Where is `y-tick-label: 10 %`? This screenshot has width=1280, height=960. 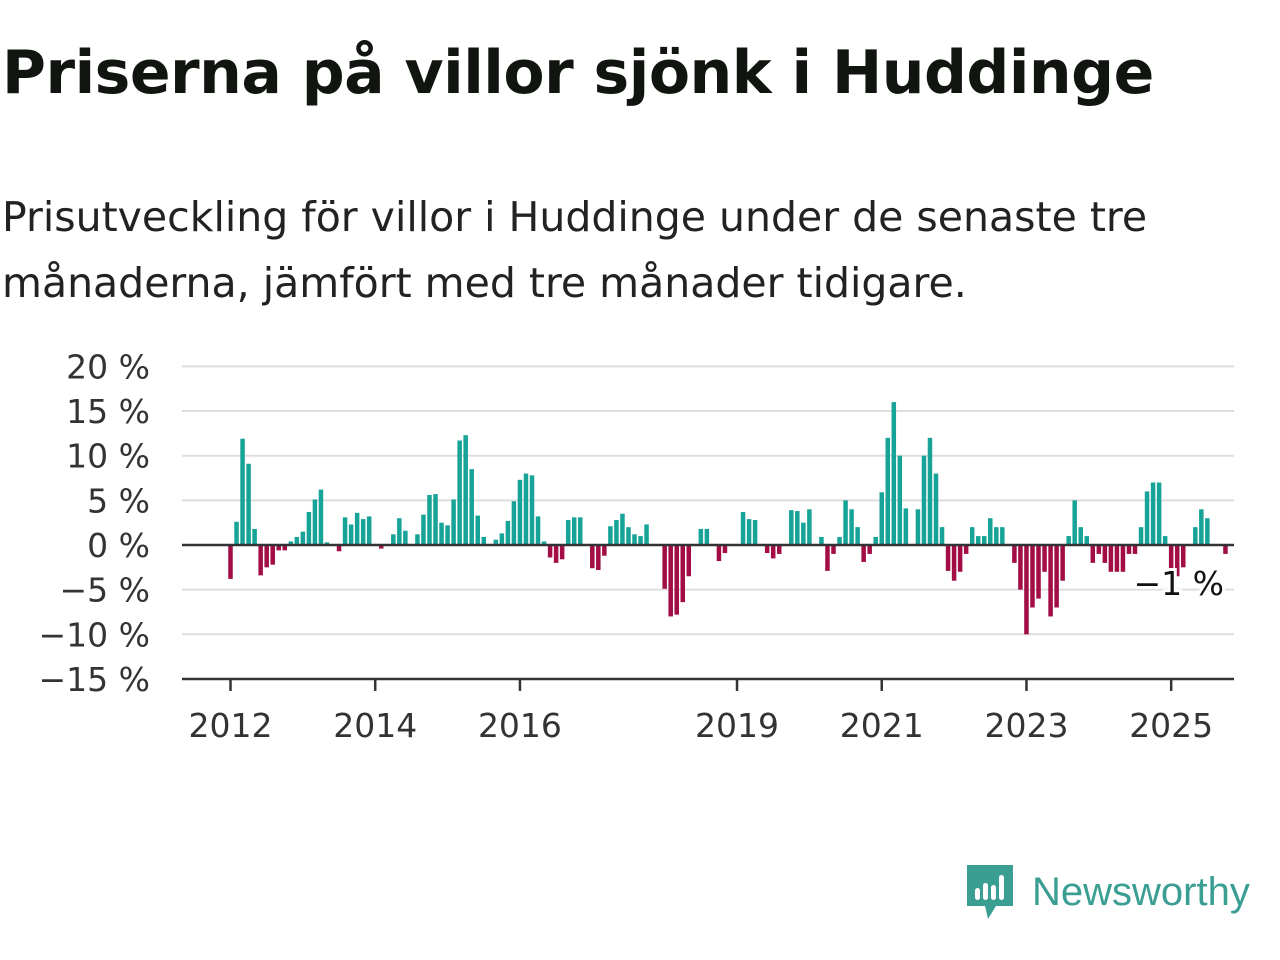
y-tick-label: 10 % is located at coordinates (108, 456).